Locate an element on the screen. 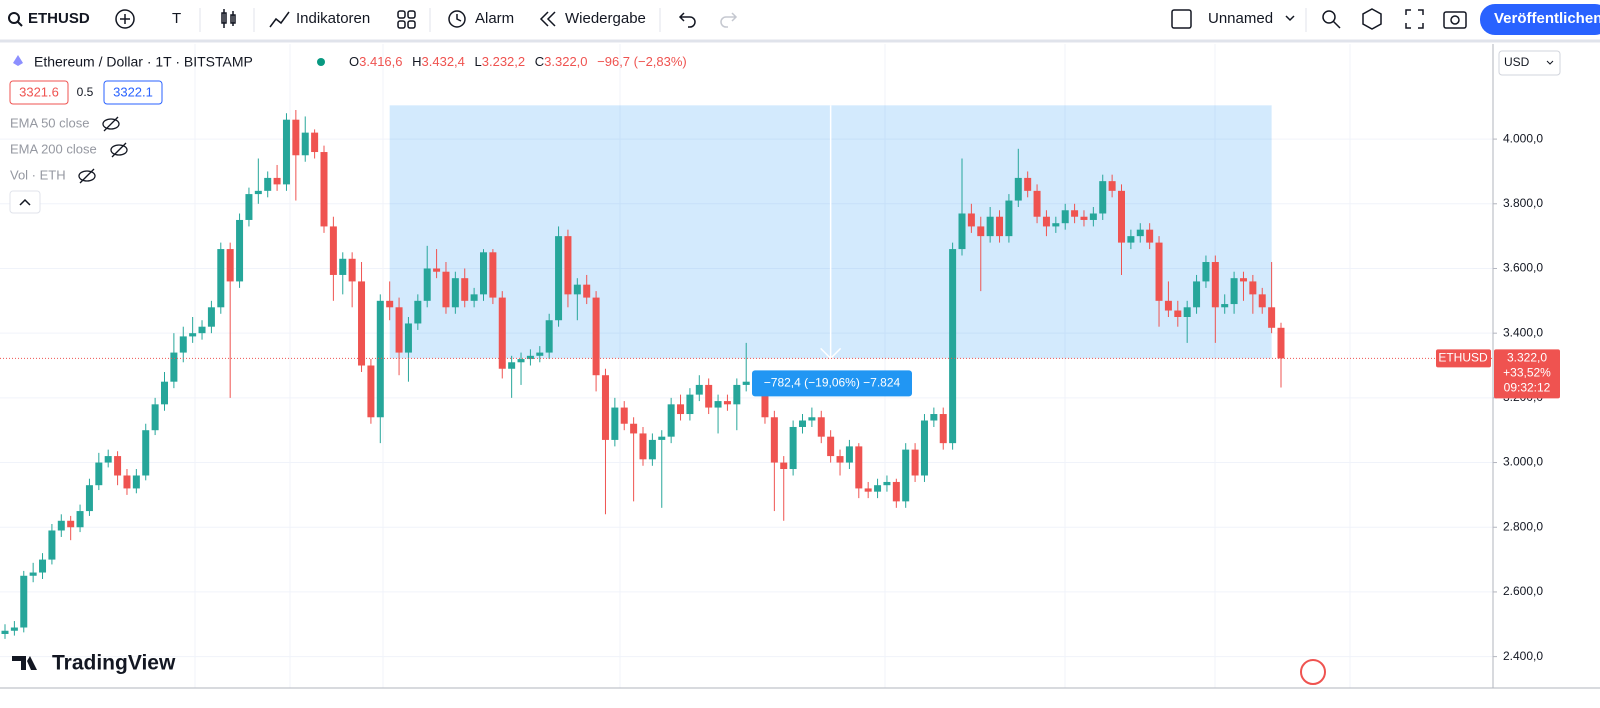 This screenshot has width=1600, height=708. alert-label: Alarm is located at coordinates (494, 18).